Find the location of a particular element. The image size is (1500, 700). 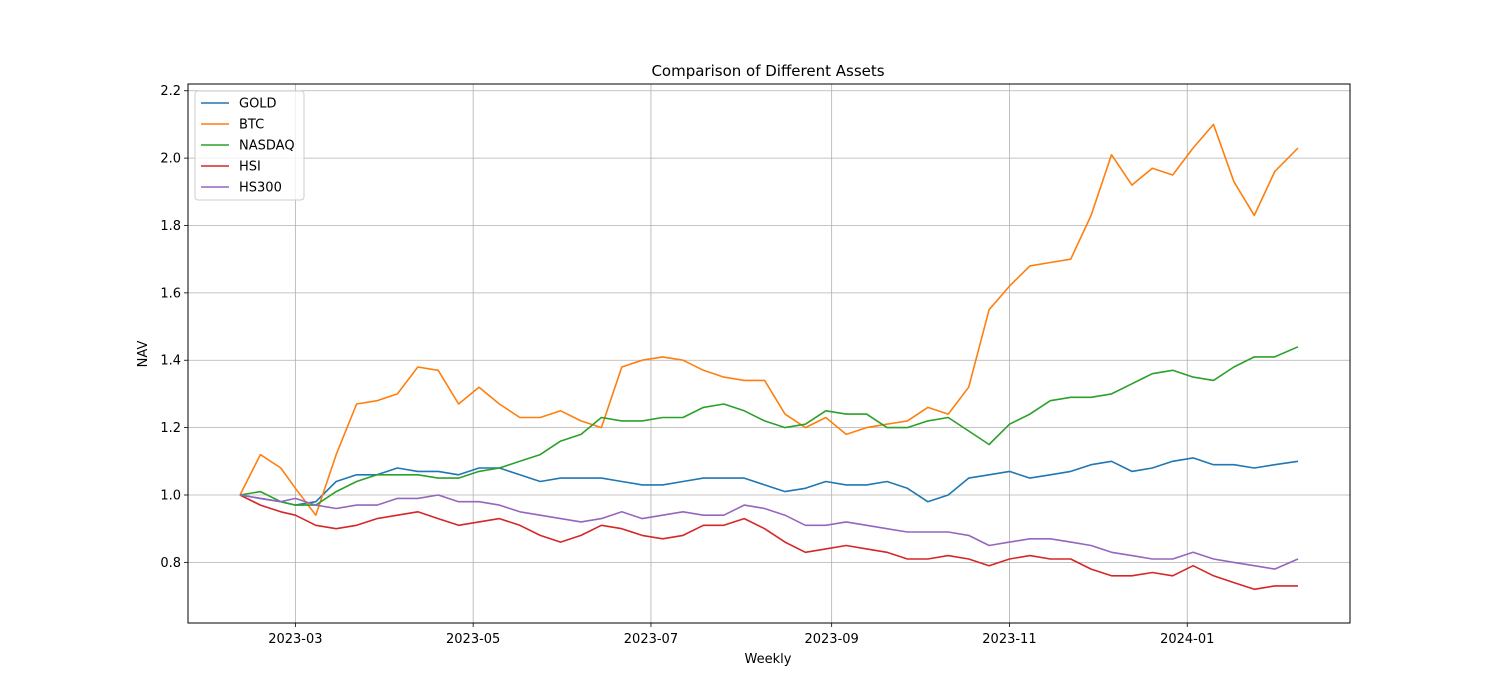

legend-label-hsi: HSI is located at coordinates (250, 167).